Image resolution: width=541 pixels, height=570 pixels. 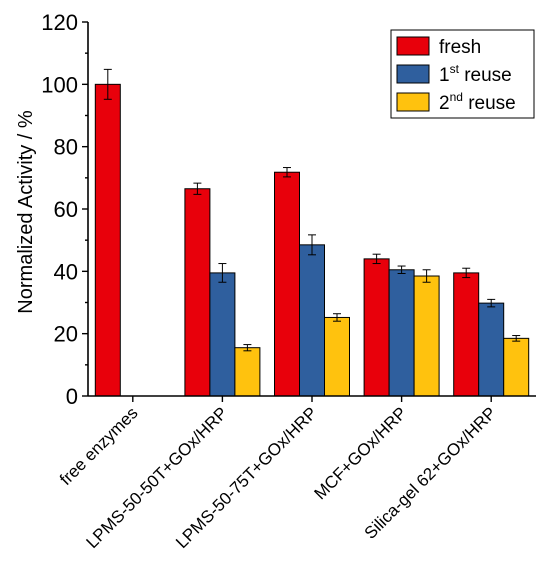 I want to click on y-axis-title: Normalized Activity / %, so click(x=26, y=212).